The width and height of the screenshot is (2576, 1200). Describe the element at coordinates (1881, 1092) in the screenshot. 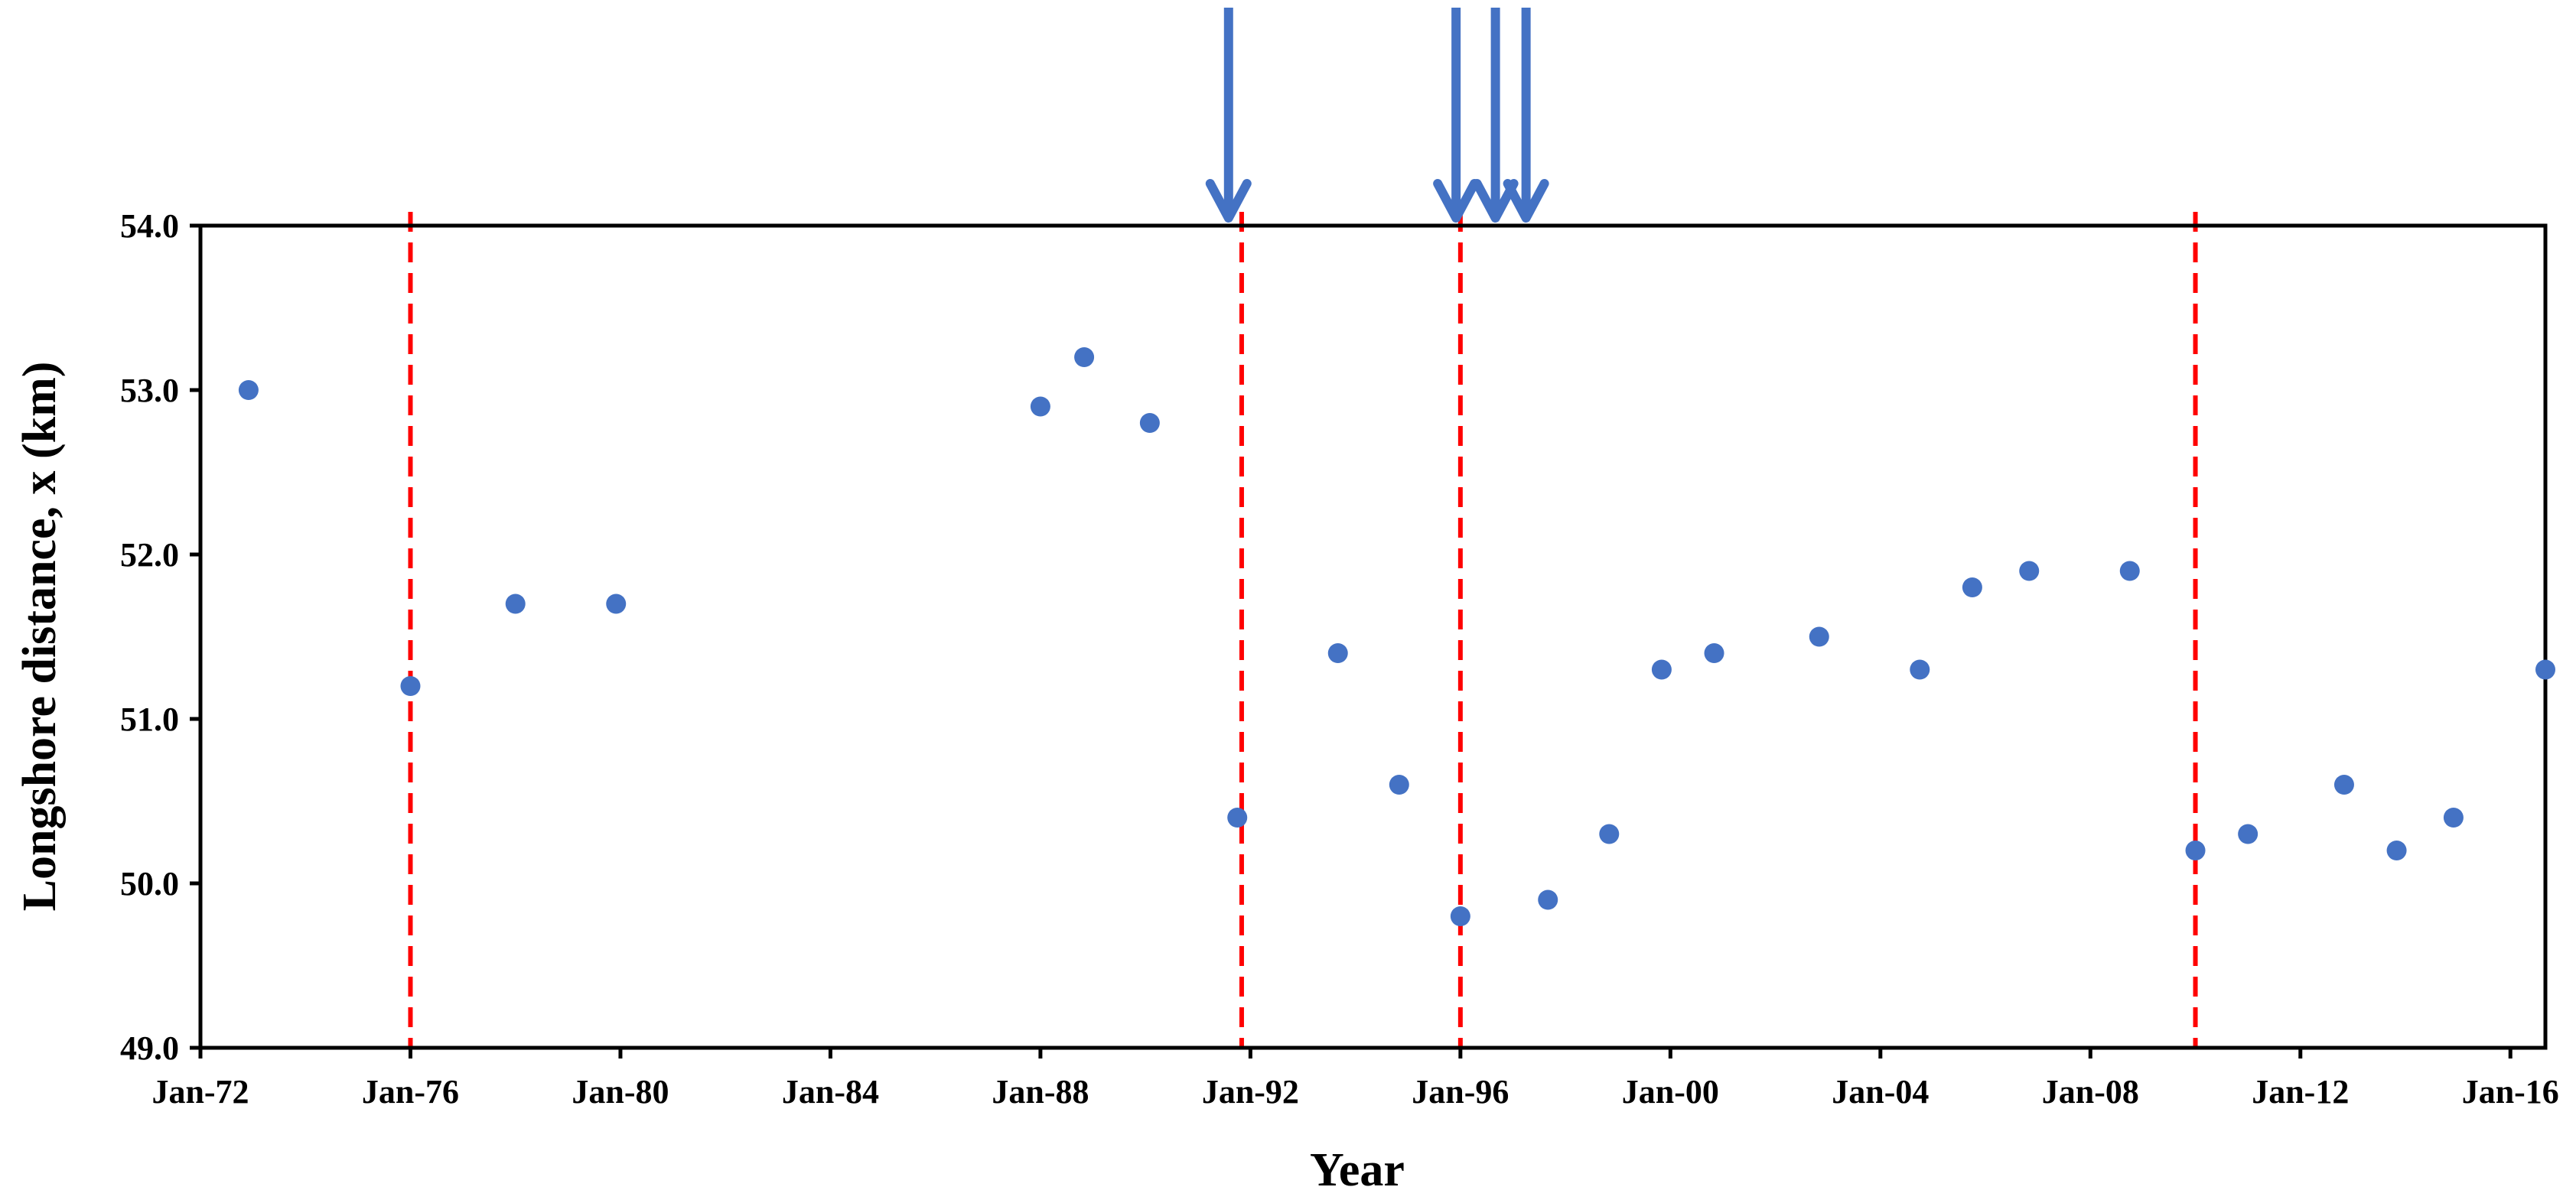

I see `x-tick-label: Jan-04` at that location.